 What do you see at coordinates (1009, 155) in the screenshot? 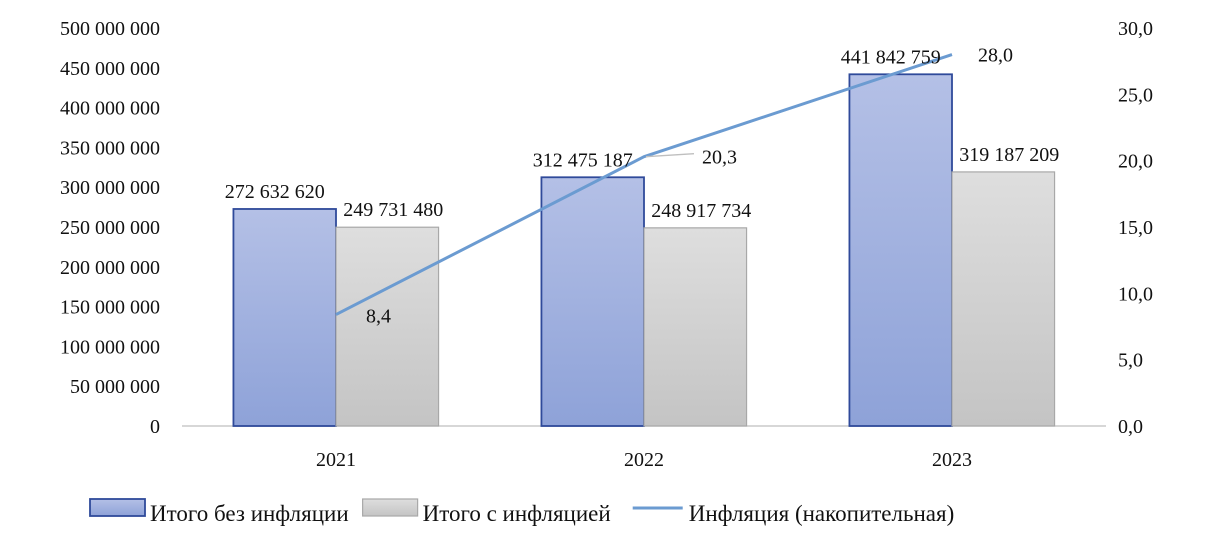
I see `bar-data-label: 319 187 209` at bounding box center [1009, 155].